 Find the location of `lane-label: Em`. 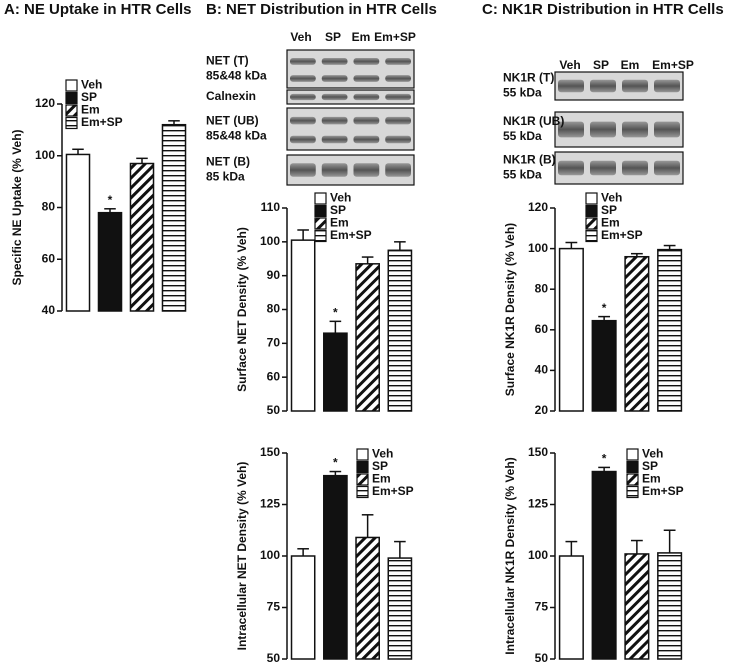

lane-label: Em is located at coordinates (630, 65).